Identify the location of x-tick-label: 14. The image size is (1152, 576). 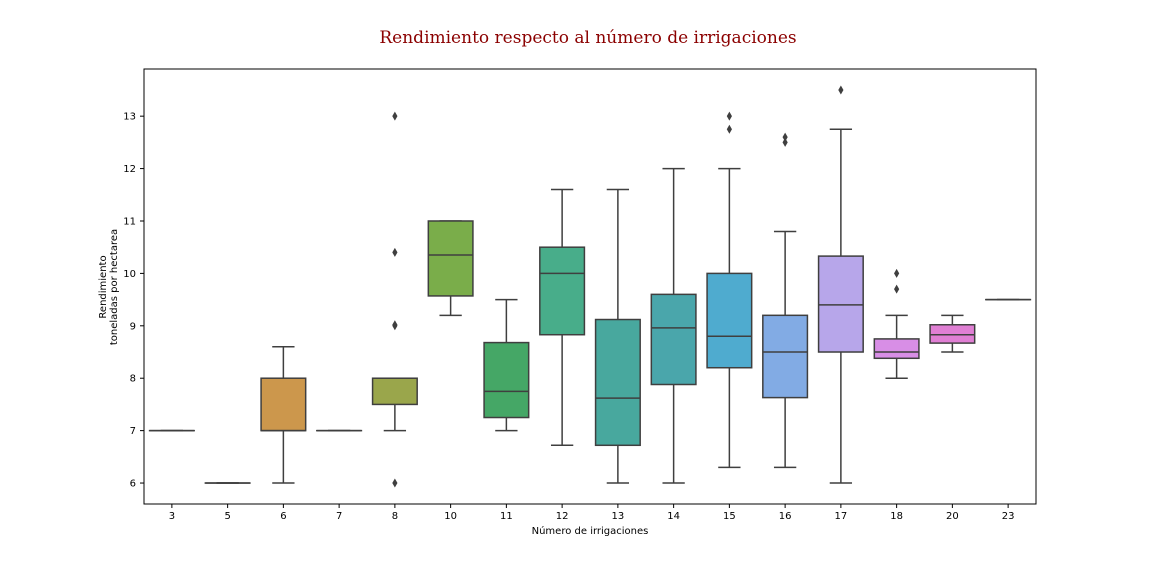
(673, 516).